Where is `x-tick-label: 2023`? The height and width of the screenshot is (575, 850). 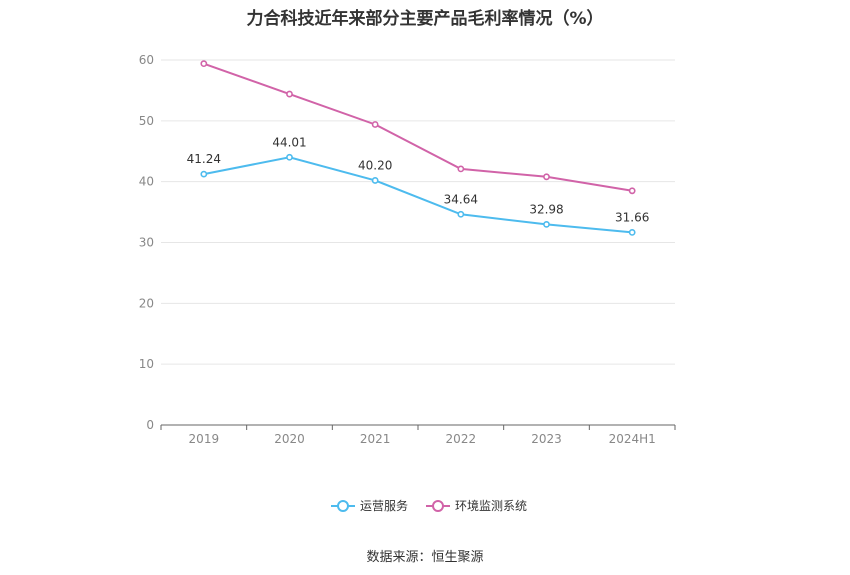 x-tick-label: 2023 is located at coordinates (546, 439).